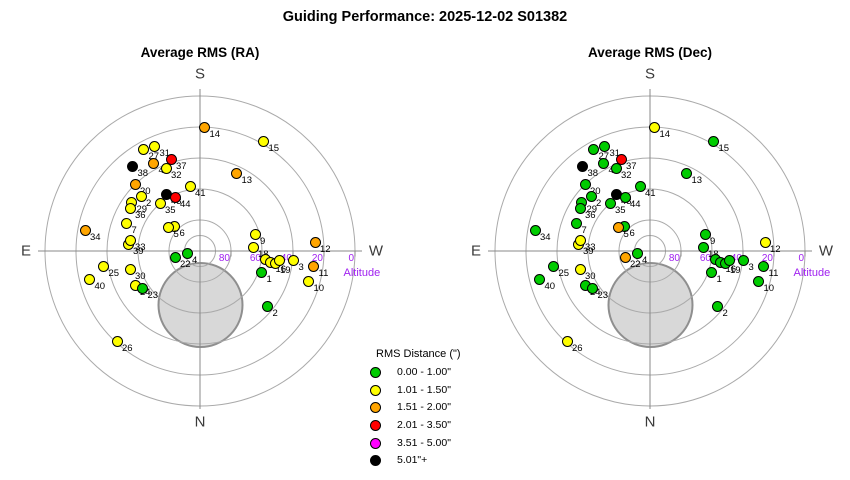 The width and height of the screenshot is (850, 480). I want to click on black-swatch-icon, so click(375, 461).